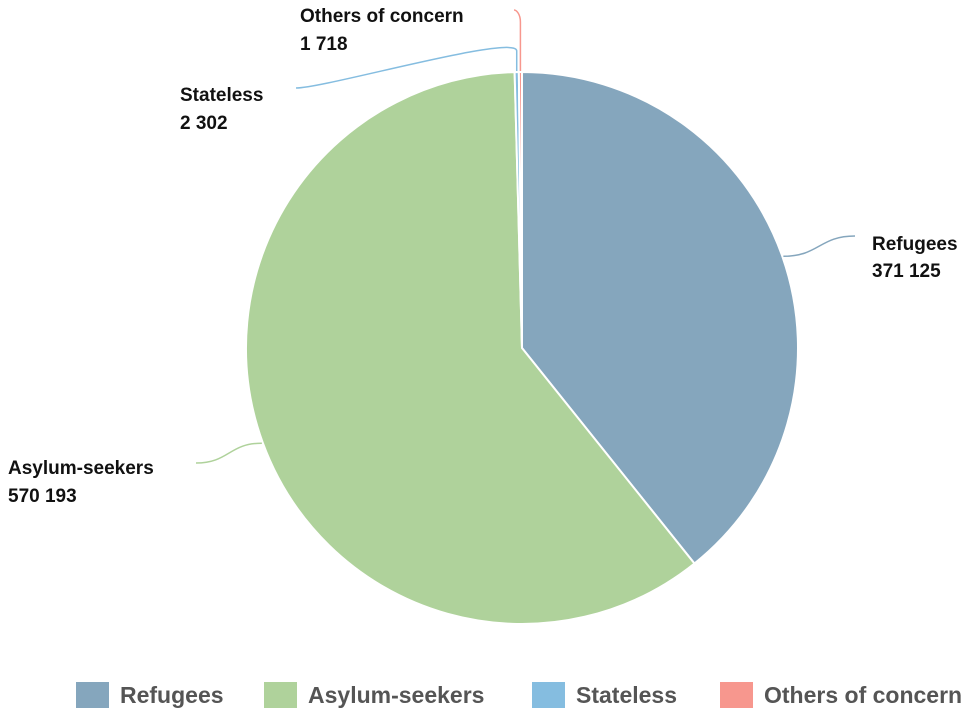 The height and width of the screenshot is (713, 972). I want to click on leader-line-stateless, so click(406, 67).